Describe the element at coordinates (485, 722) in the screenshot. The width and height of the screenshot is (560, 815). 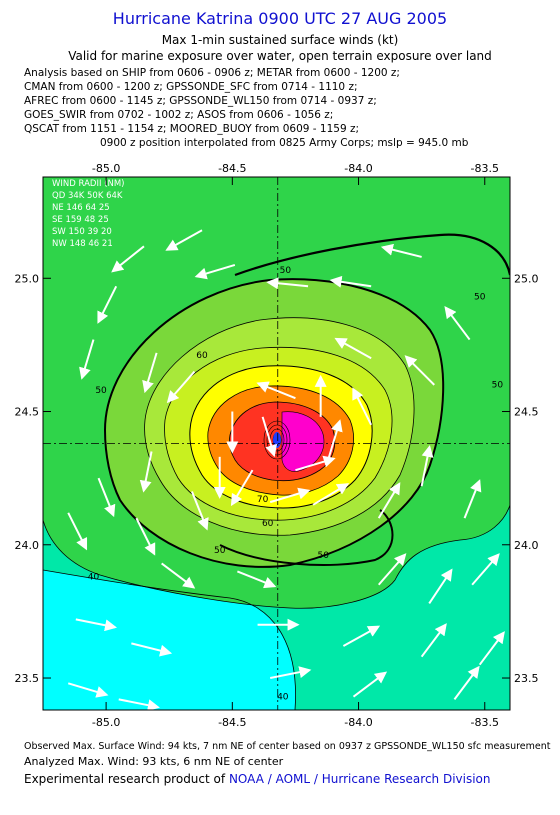
I see `x-tick-label-bottom: -83.5` at that location.